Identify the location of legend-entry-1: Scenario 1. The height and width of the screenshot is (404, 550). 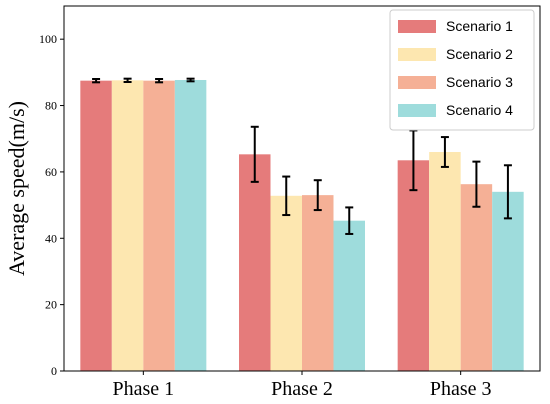
(455, 26).